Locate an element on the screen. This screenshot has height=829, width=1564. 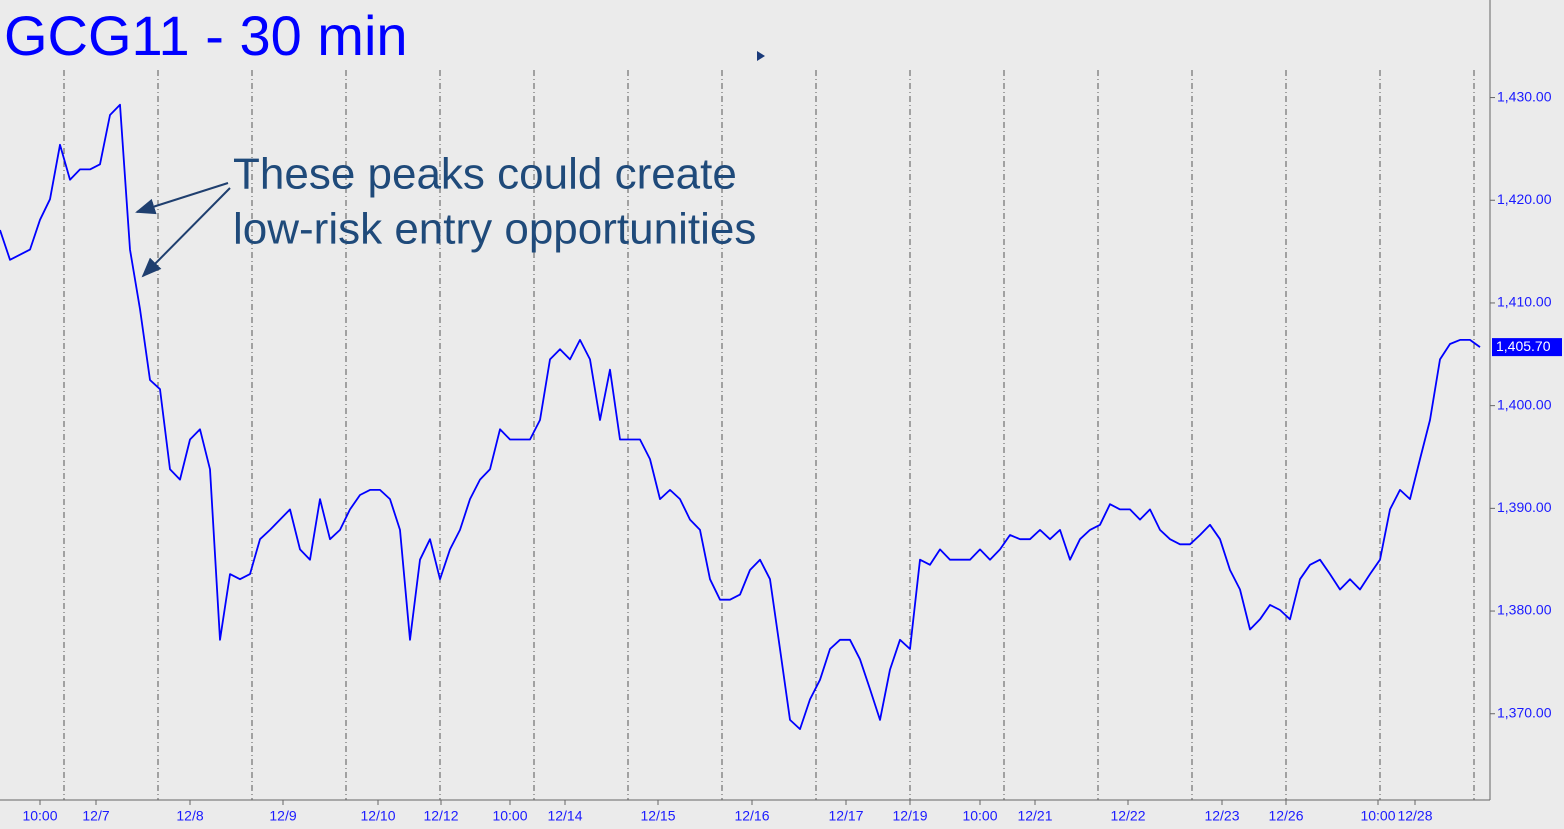
x-tick-label: 12/19 is located at coordinates (909, 816).